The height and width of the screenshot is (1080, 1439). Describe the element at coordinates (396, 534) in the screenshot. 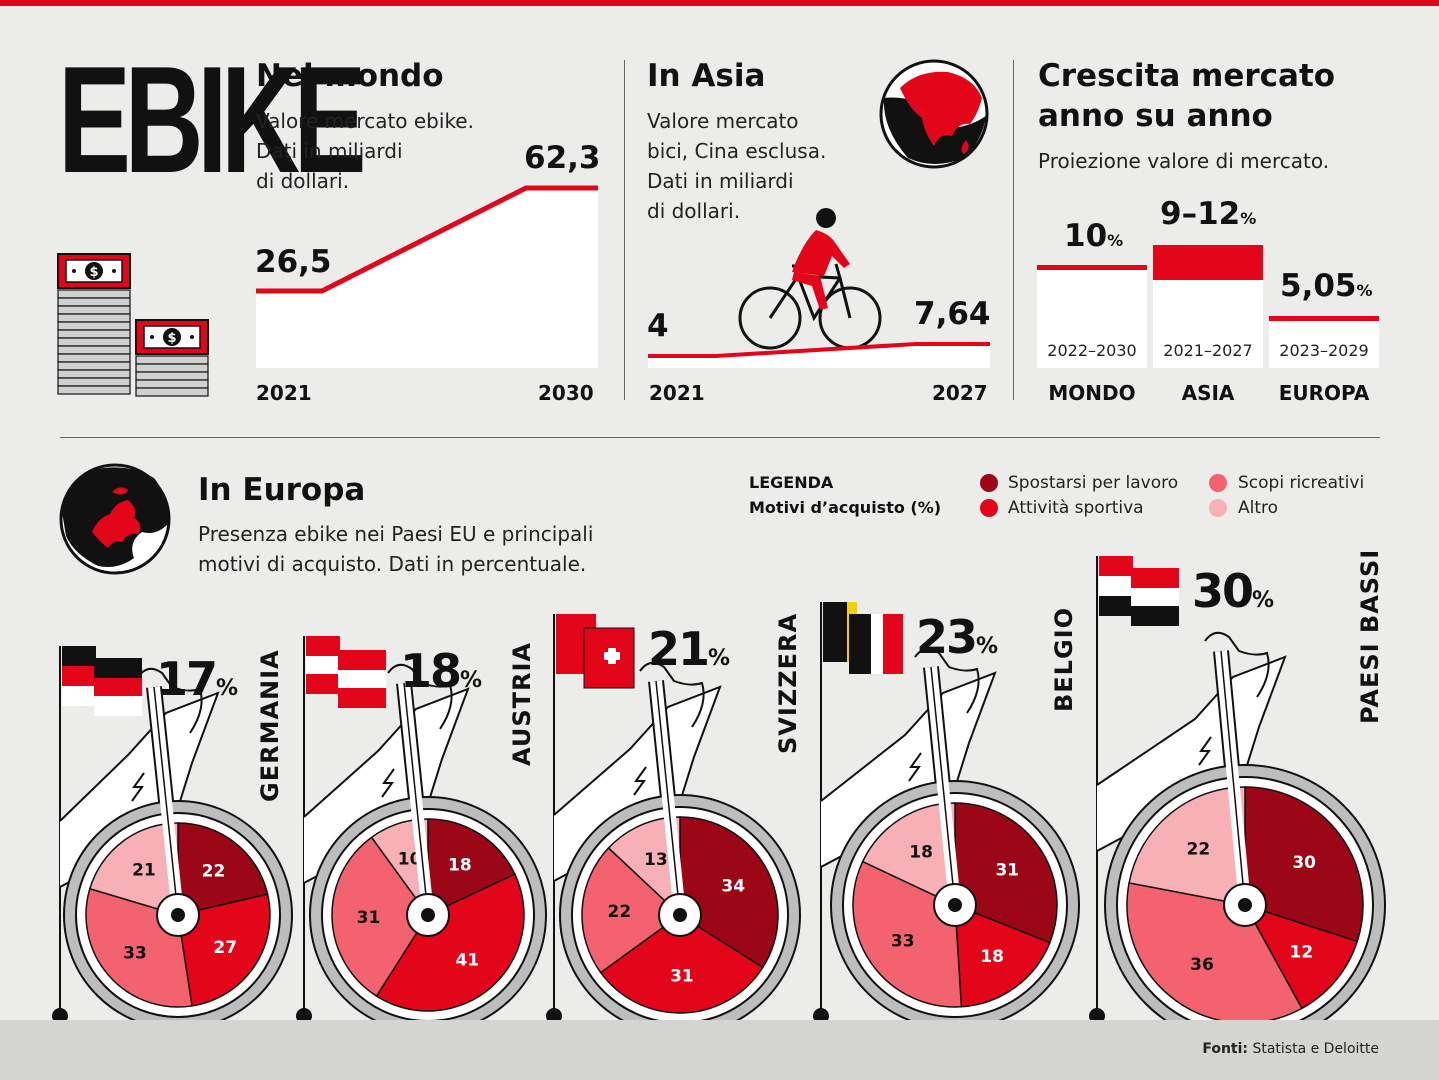

I see `europe-subtitle-1: Presenza ebike nei Paesi EU e principali` at that location.